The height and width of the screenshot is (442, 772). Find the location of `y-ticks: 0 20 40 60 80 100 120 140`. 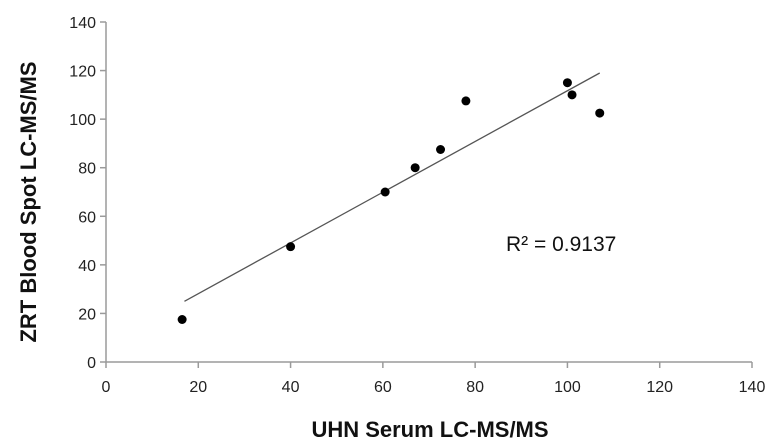

y-ticks: 0 20 40 60 80 100 120 140 is located at coordinates (87, 193).